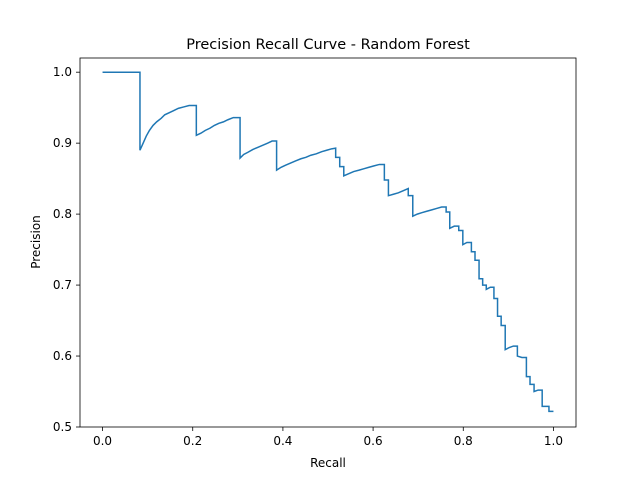  What do you see at coordinates (62, 143) in the screenshot?
I see `y-tick-label: 0.9` at bounding box center [62, 143].